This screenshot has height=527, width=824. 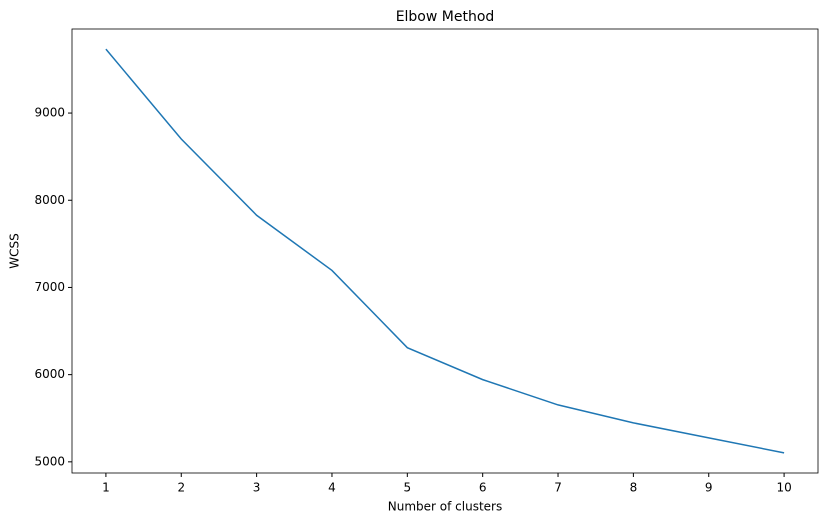 What do you see at coordinates (783, 488) in the screenshot?
I see `x-tick-label: 10` at bounding box center [783, 488].